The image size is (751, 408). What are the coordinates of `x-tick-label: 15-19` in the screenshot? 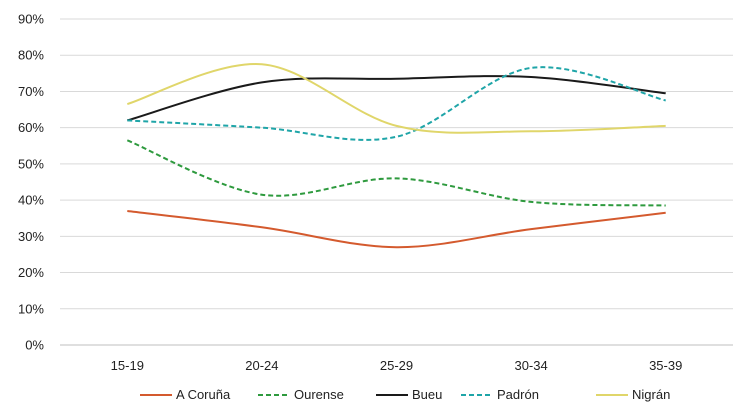 It's located at (127, 365).